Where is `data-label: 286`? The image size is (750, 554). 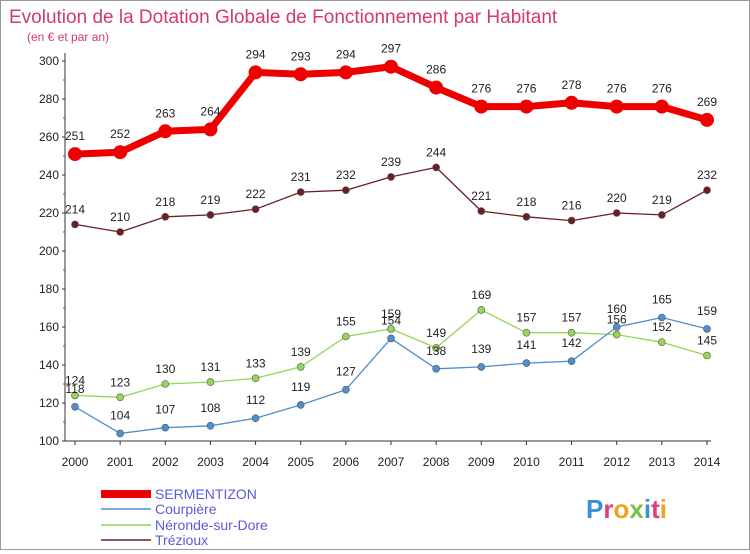
data-label: 286 is located at coordinates (436, 70).